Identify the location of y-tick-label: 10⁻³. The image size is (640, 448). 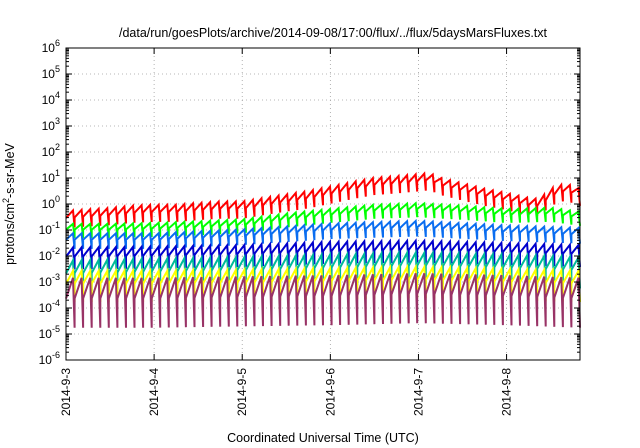
(49, 280).